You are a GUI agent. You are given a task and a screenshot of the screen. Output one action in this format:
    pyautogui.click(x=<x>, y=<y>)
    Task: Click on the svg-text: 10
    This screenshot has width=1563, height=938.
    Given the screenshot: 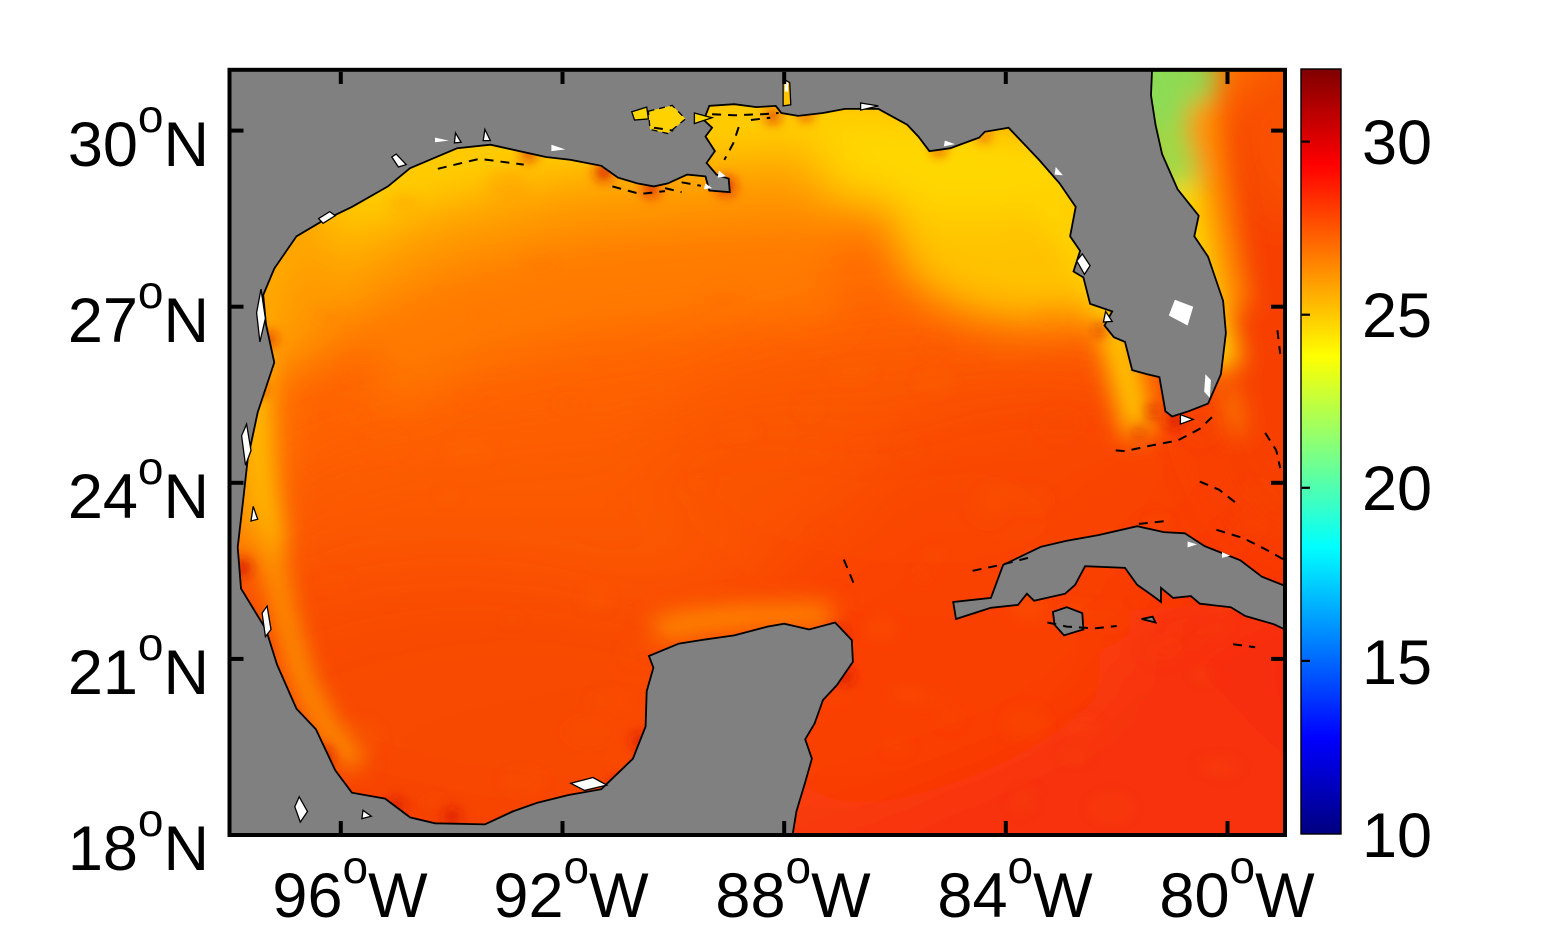 What is the action you would take?
    pyautogui.click(x=1397, y=836)
    